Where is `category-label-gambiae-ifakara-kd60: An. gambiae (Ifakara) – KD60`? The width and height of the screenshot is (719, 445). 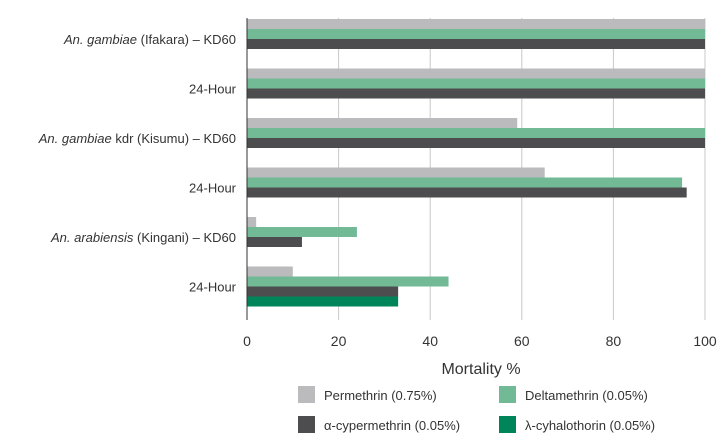
category-label-gambiae-ifakara-kd60: An. gambiae (Ifakara) – KD60 is located at coordinates (149, 39).